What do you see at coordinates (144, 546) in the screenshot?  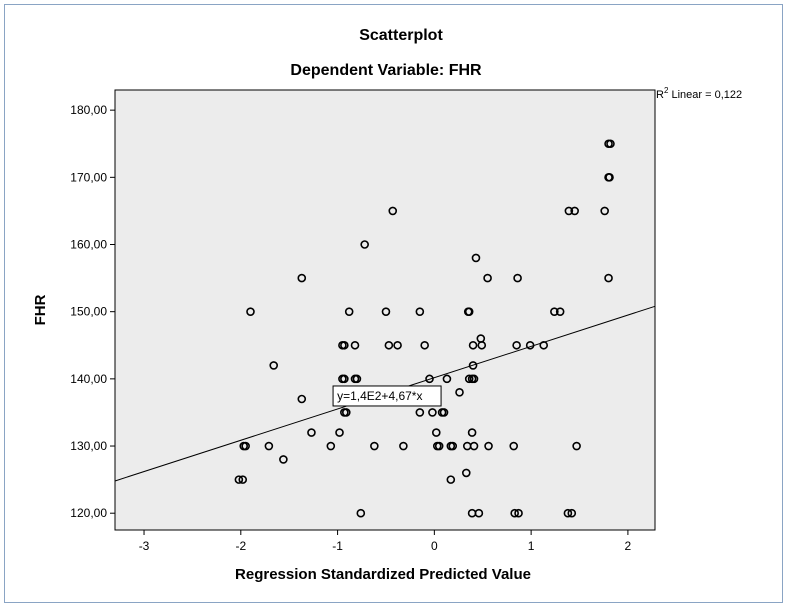 I see `x-tick-label: -3` at bounding box center [144, 546].